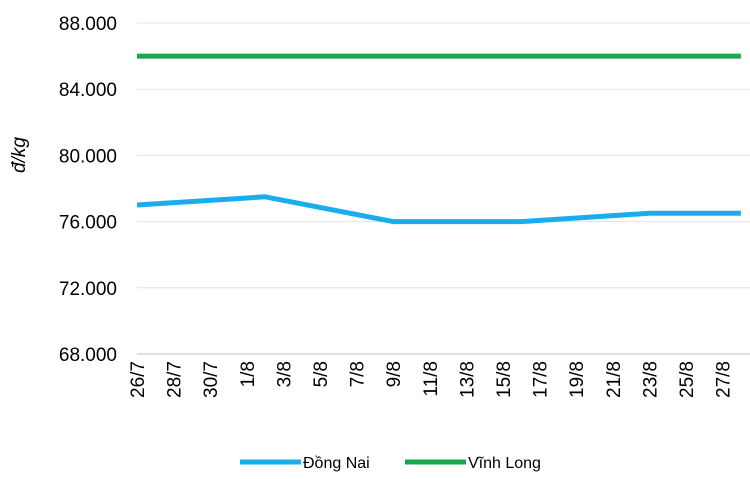 Image resolution: width=750 pixels, height=479 pixels. What do you see at coordinates (541, 379) in the screenshot?
I see `x-tick-label: 17/8` at bounding box center [541, 379].